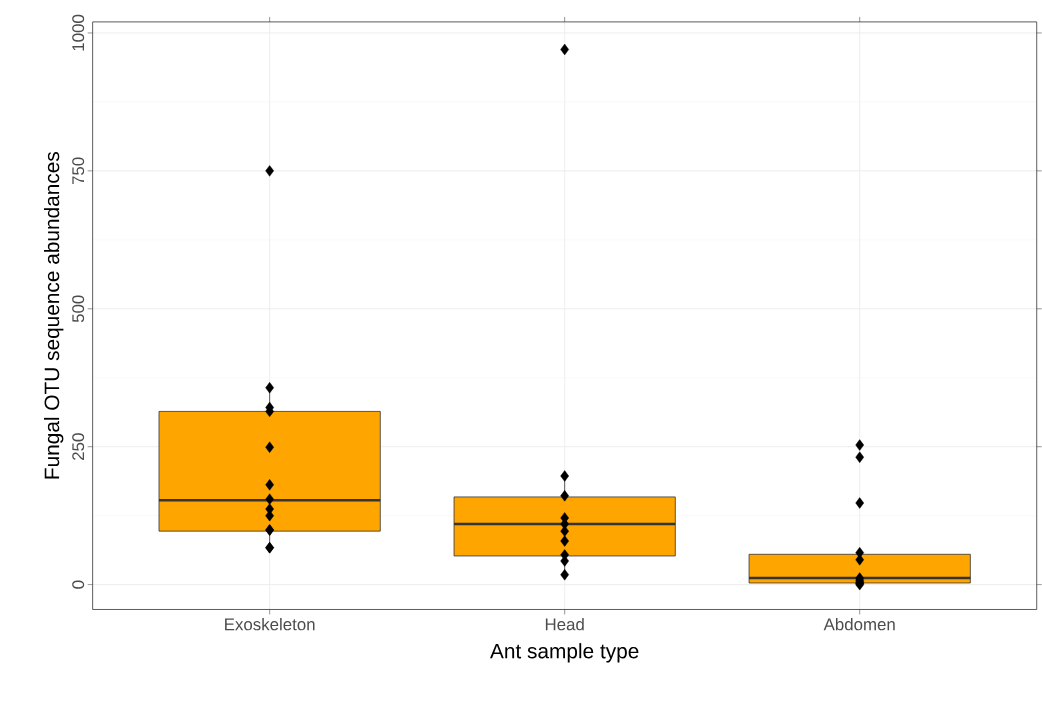  Describe the element at coordinates (78, 584) in the screenshot. I see `y-tick-label: 0` at that location.